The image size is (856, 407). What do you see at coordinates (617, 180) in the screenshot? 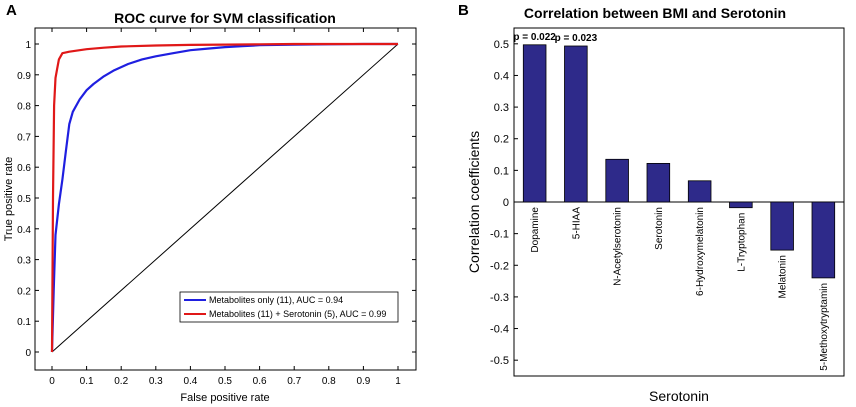
I see `corr-bar-n-acetylserotonin` at bounding box center [617, 180].